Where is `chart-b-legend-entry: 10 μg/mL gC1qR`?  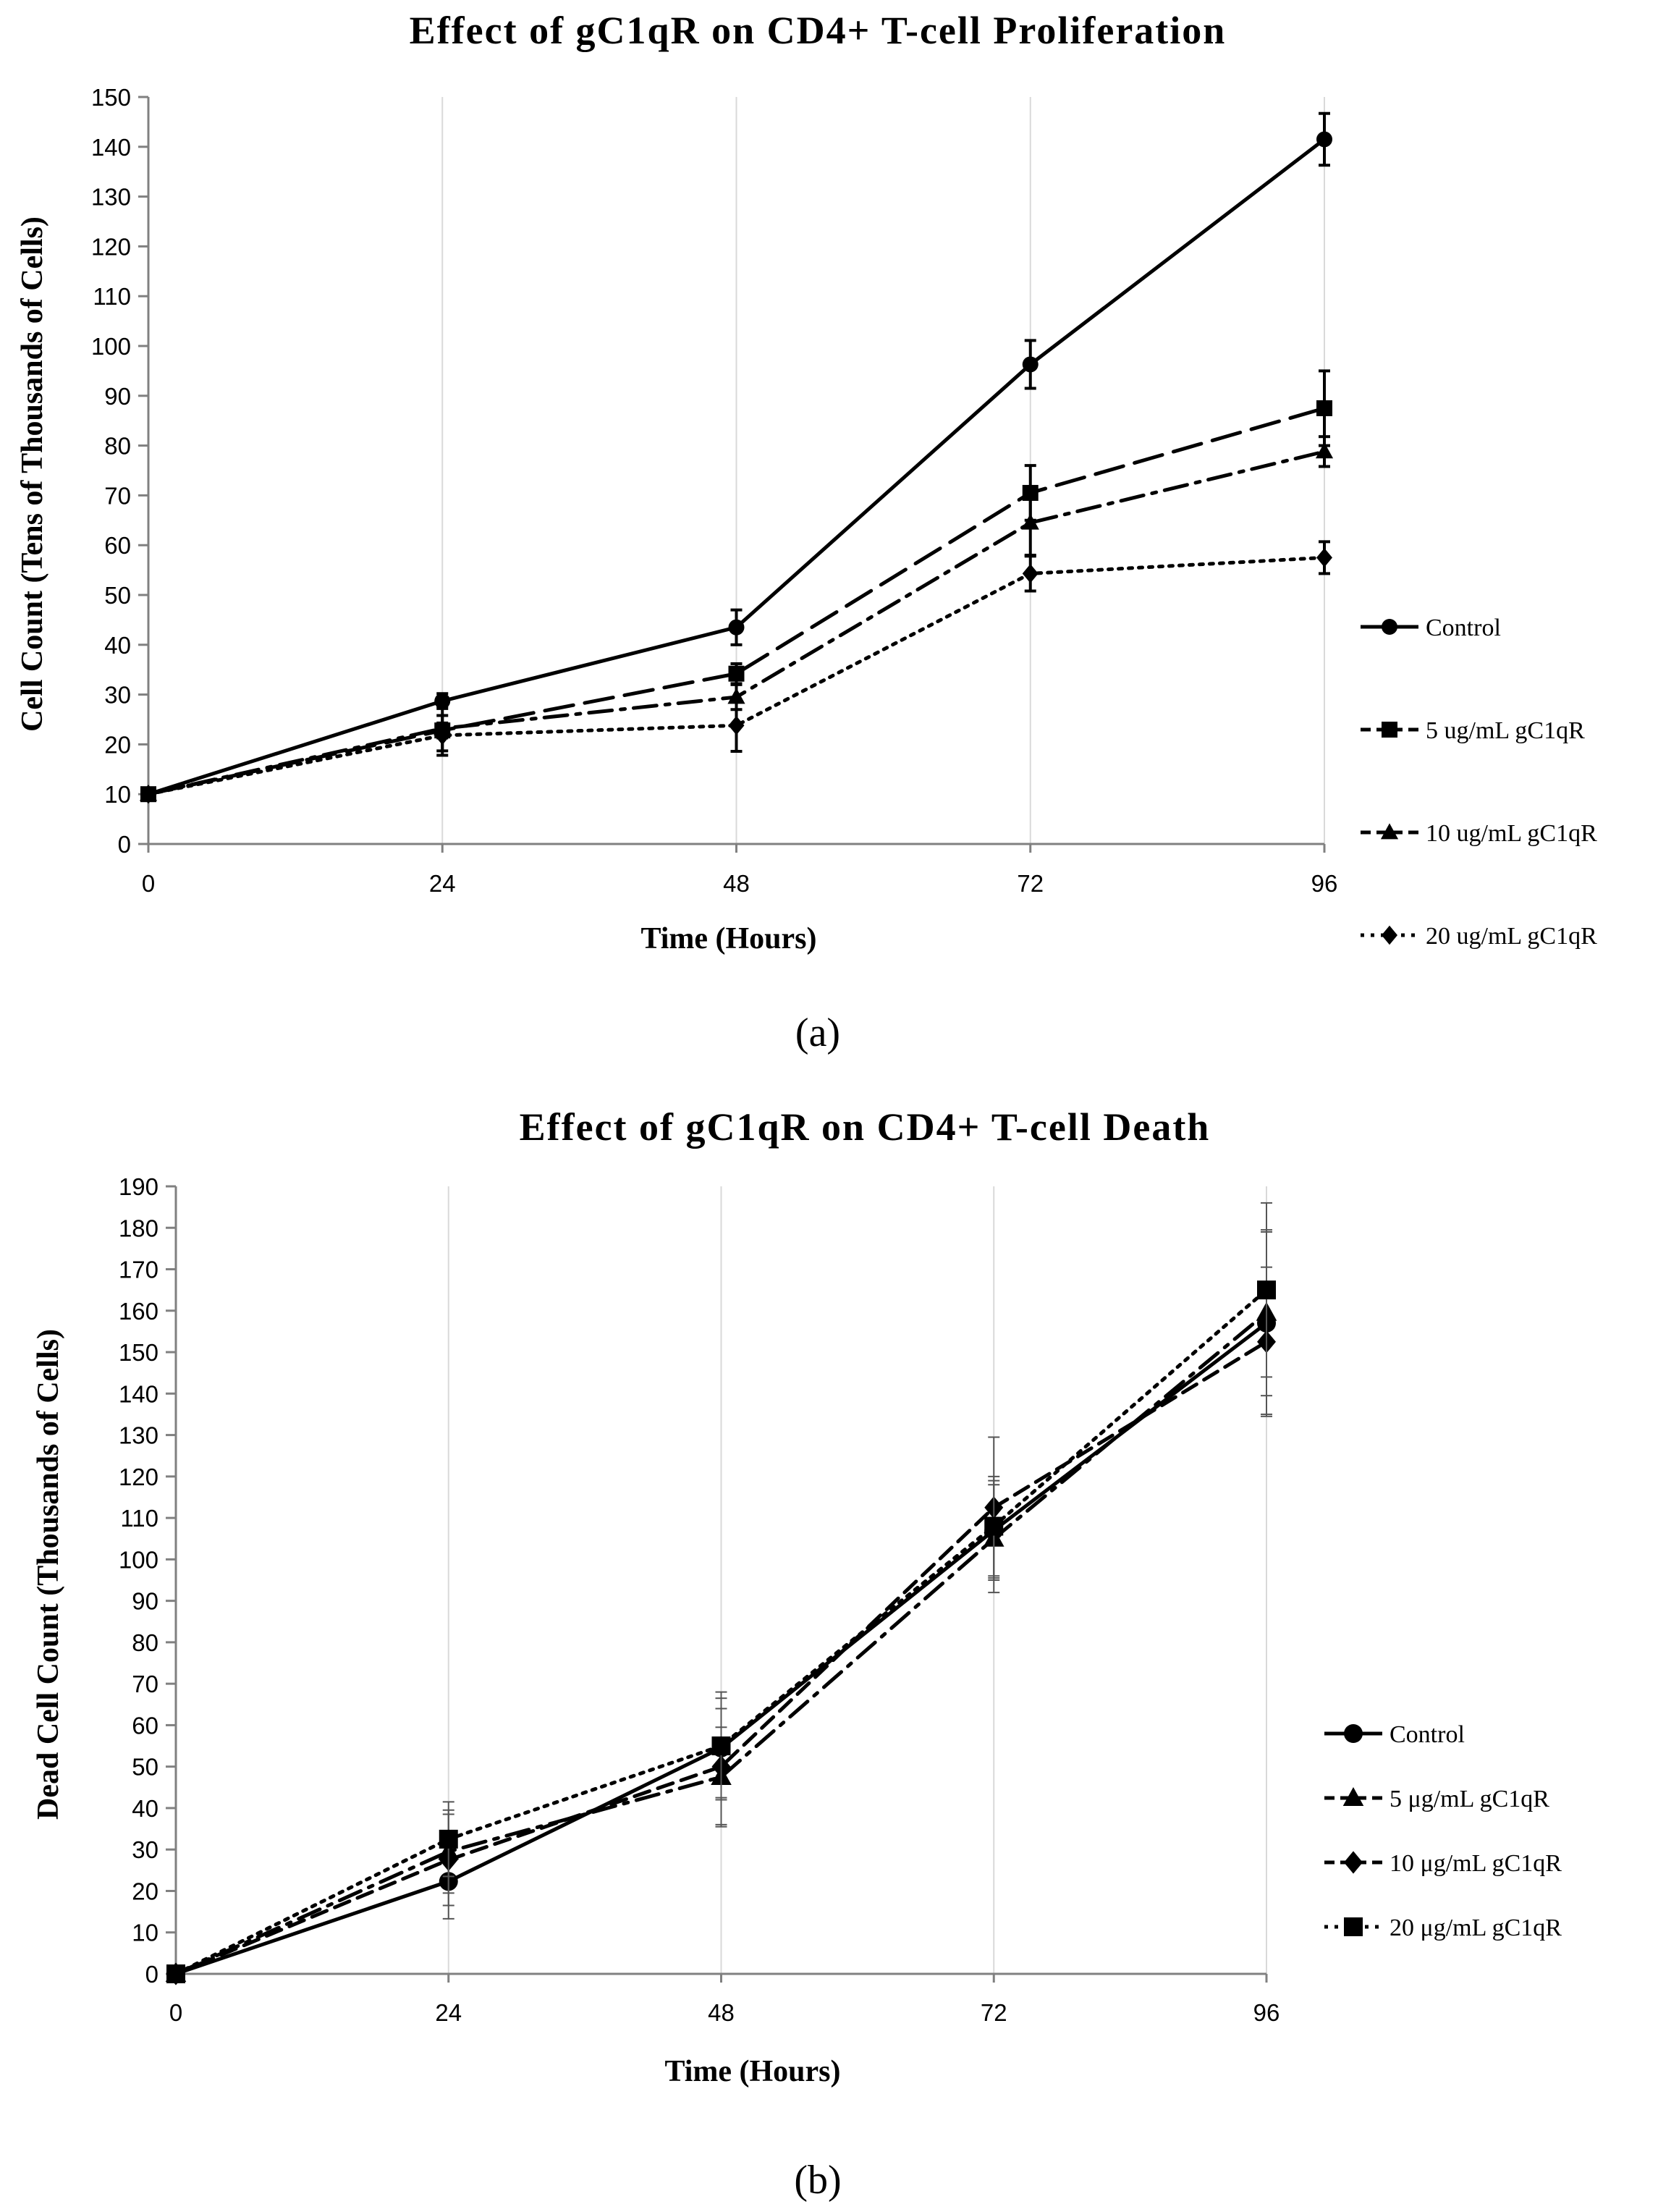 chart-b-legend-entry: 10 μg/mL gC1qR is located at coordinates (1443, 1863).